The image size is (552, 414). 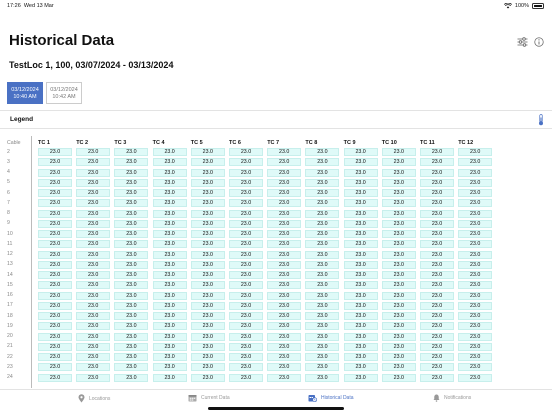 I want to click on row-label: 8, so click(x=8, y=213).